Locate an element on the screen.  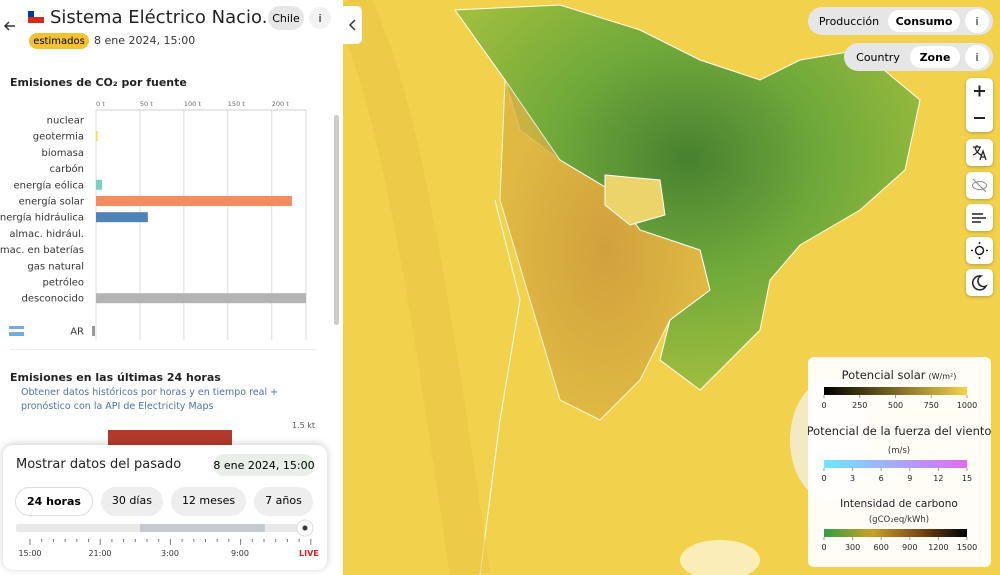
flag-stripe is located at coordinates (16, 330).